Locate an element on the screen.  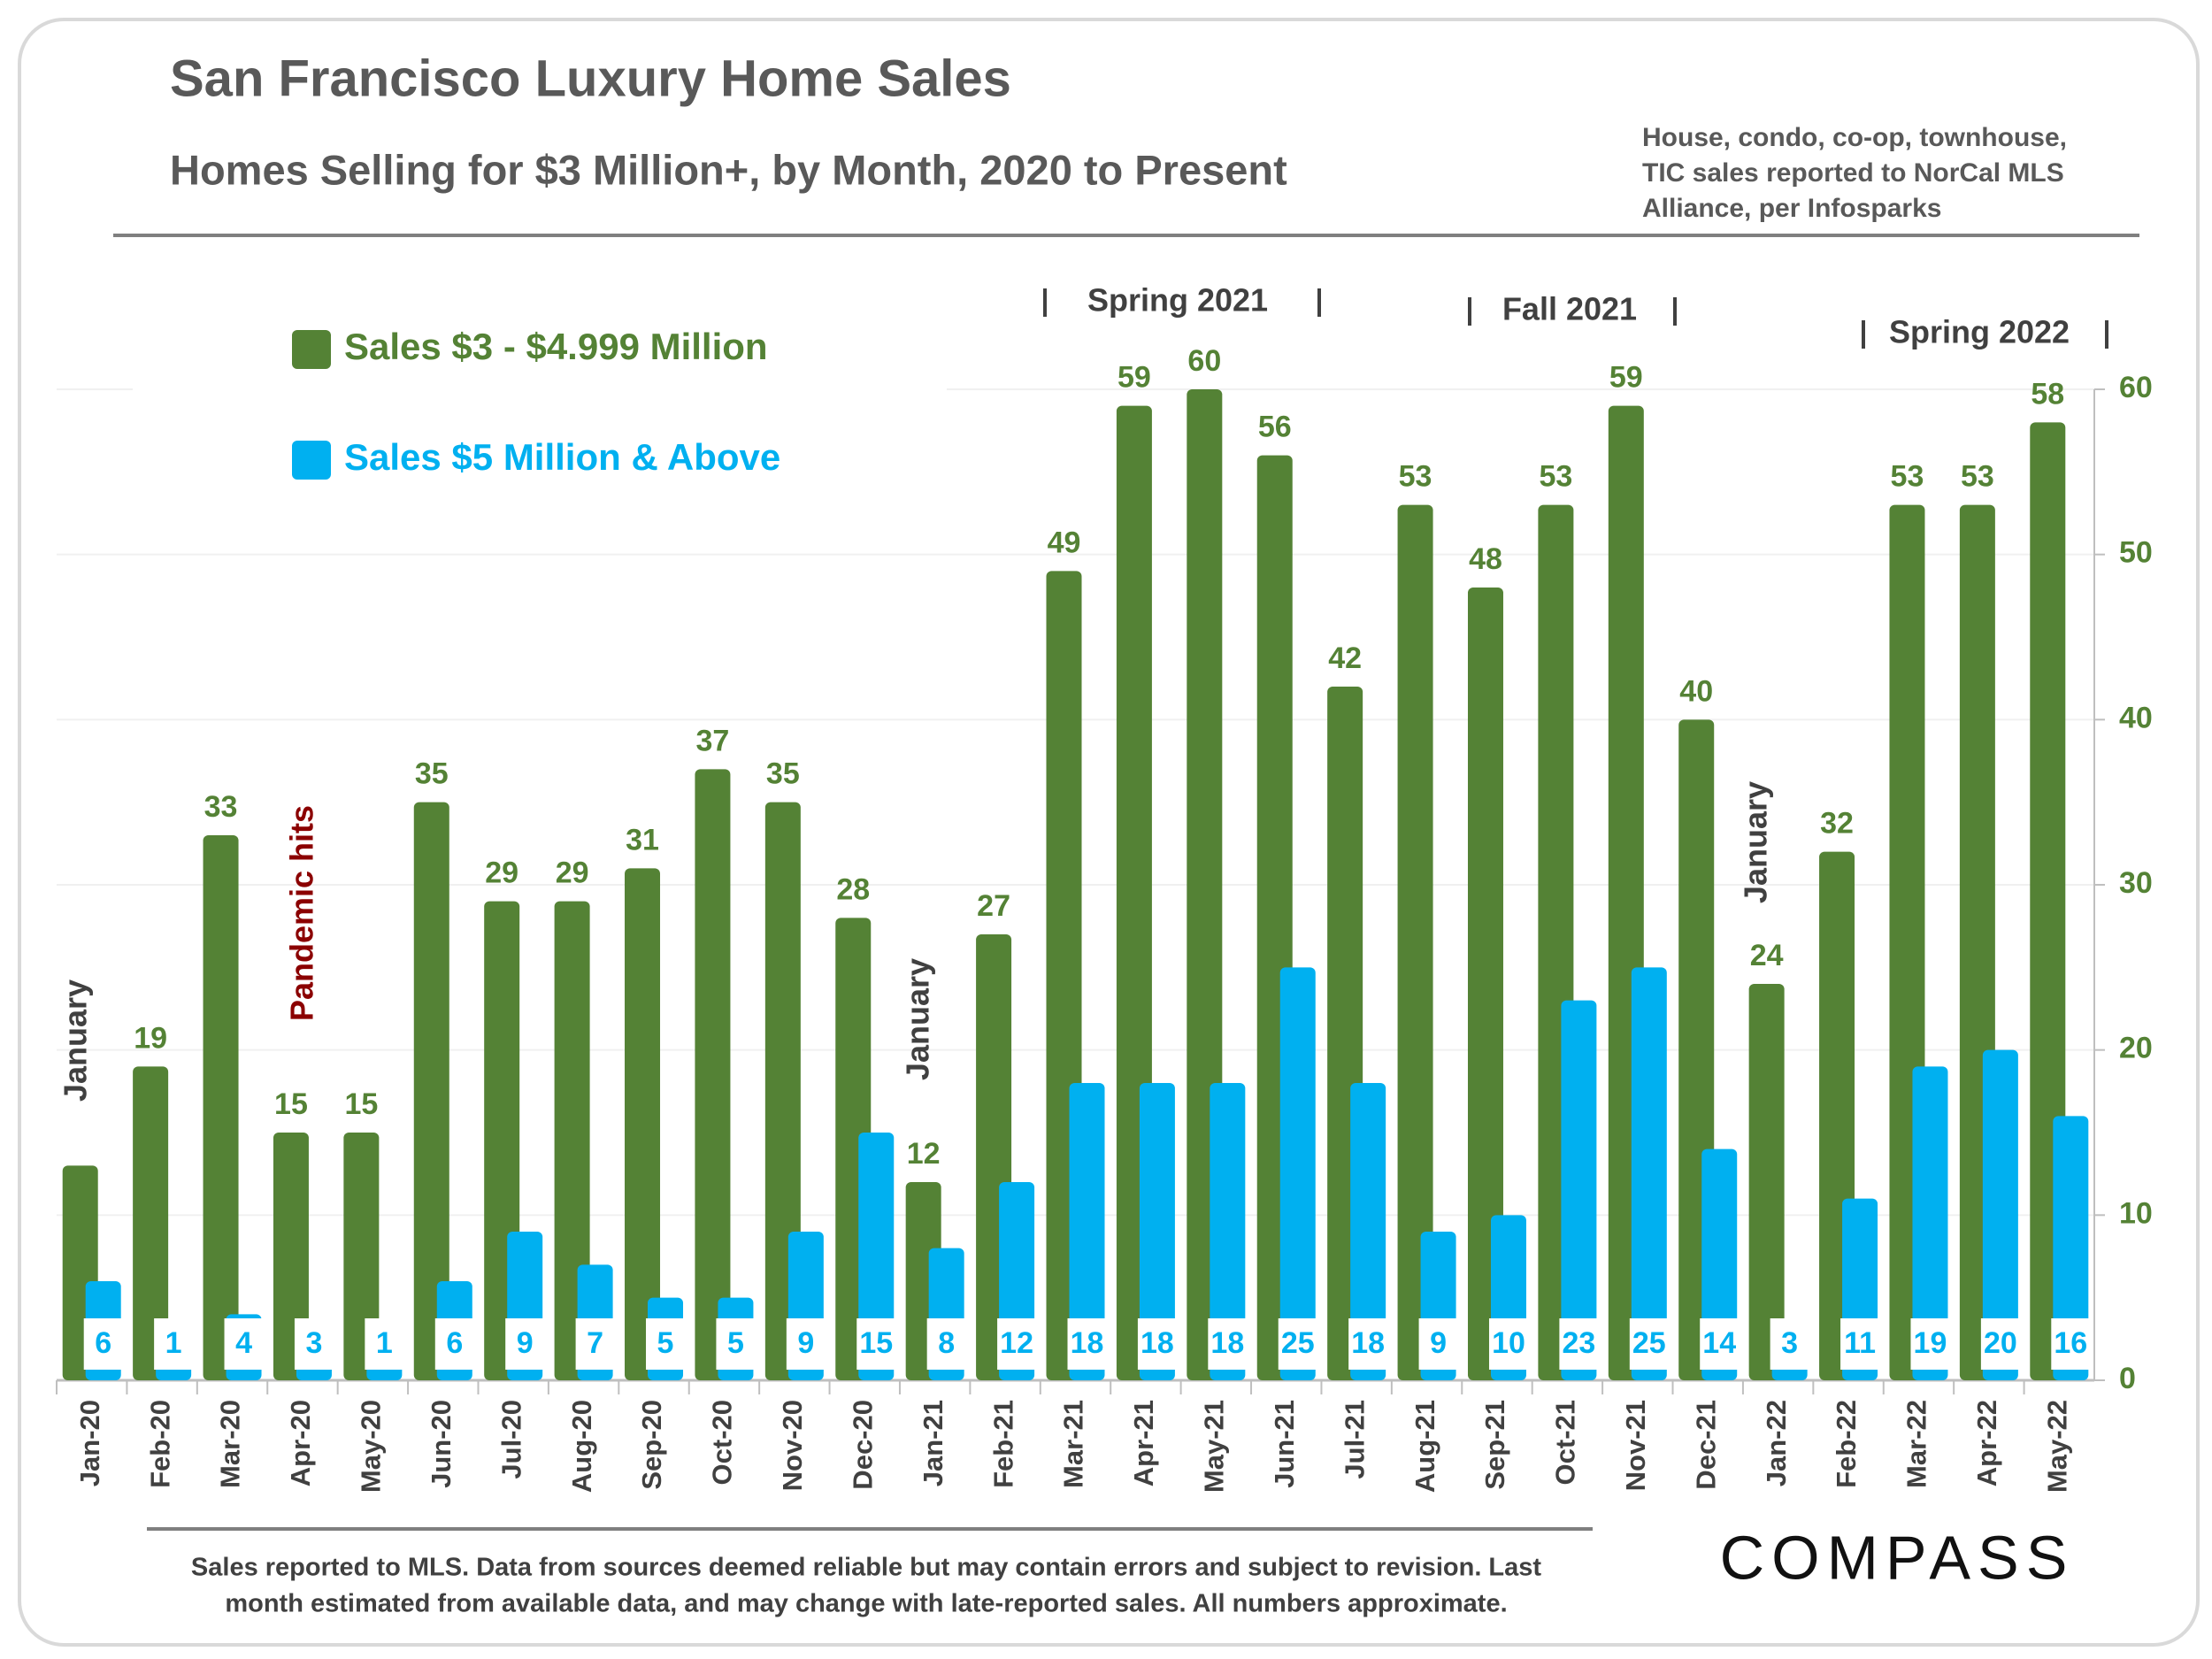
data-label: 40 is located at coordinates (1696, 691).